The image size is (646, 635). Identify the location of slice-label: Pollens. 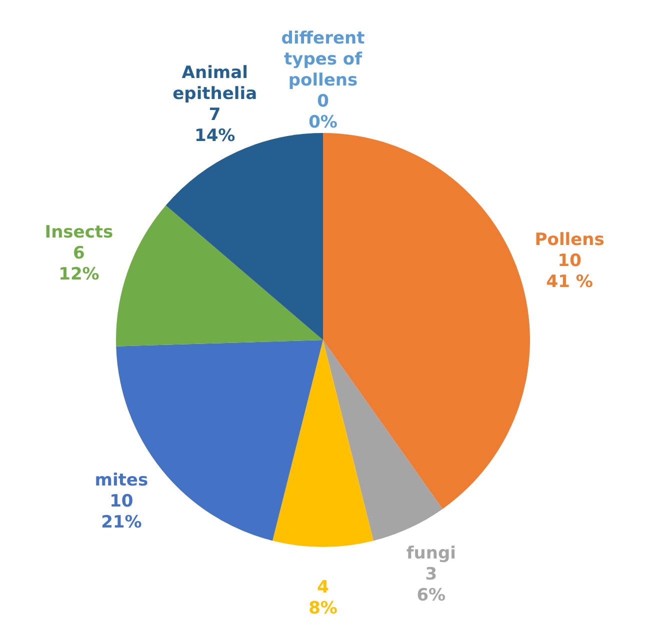
(569, 240).